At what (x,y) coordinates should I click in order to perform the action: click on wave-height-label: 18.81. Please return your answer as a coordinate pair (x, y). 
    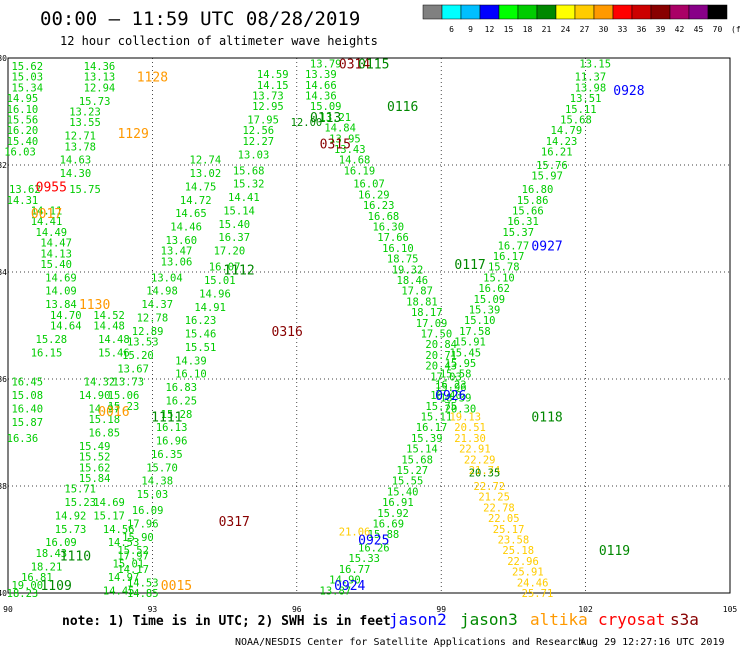
    Looking at the image, I should click on (422, 302).